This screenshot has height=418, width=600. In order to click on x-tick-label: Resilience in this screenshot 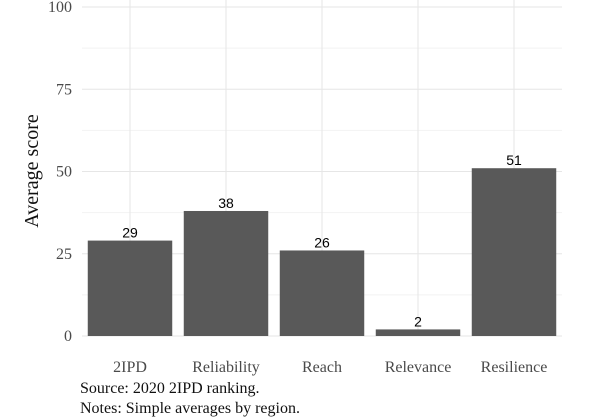, I will do `click(514, 367)`.